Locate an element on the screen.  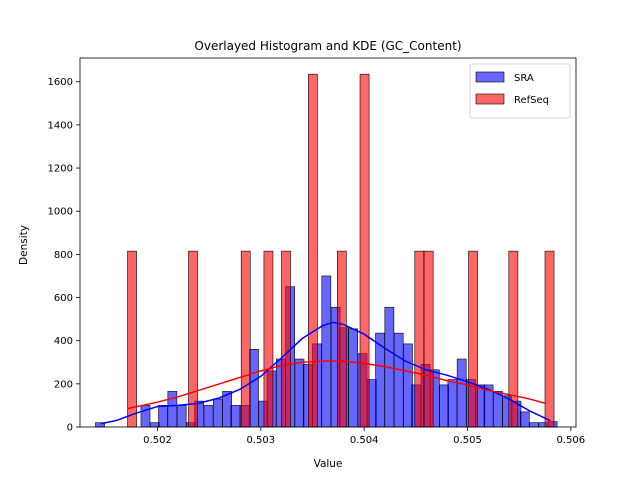
y-tick-label: 200 is located at coordinates (63, 384).